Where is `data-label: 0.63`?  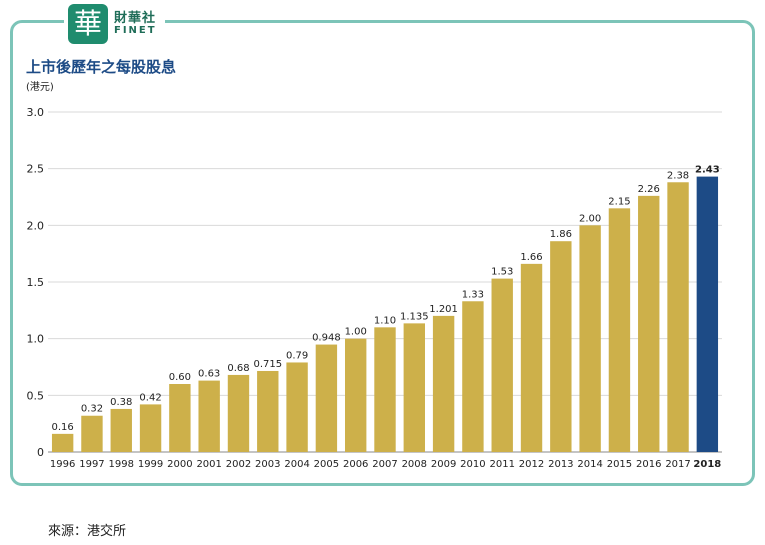 data-label: 0.63 is located at coordinates (209, 374).